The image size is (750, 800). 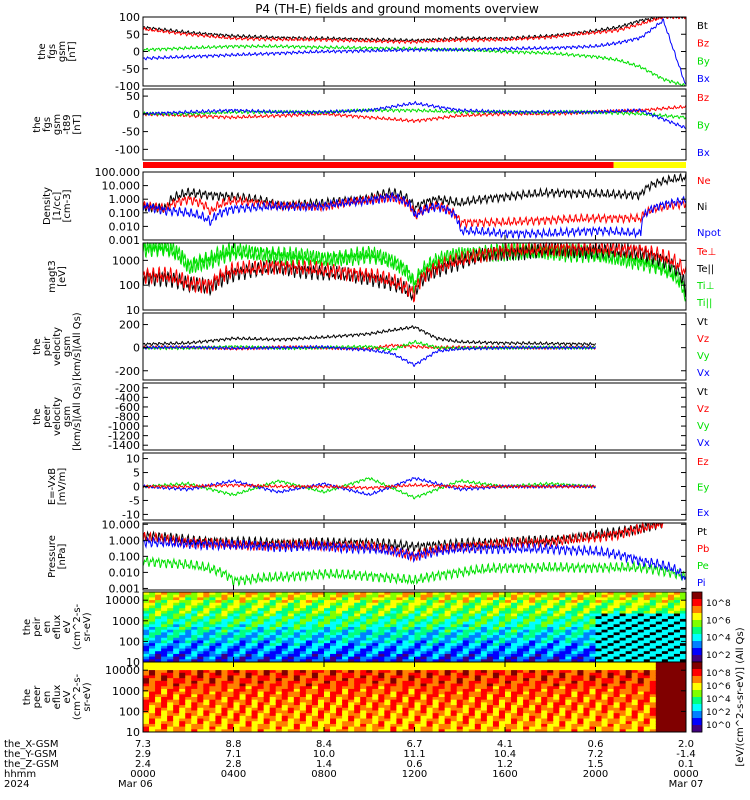 What do you see at coordinates (77, 346) in the screenshot?
I see `y-axis-label-line: [km/s](All Qs)` at bounding box center [77, 346].